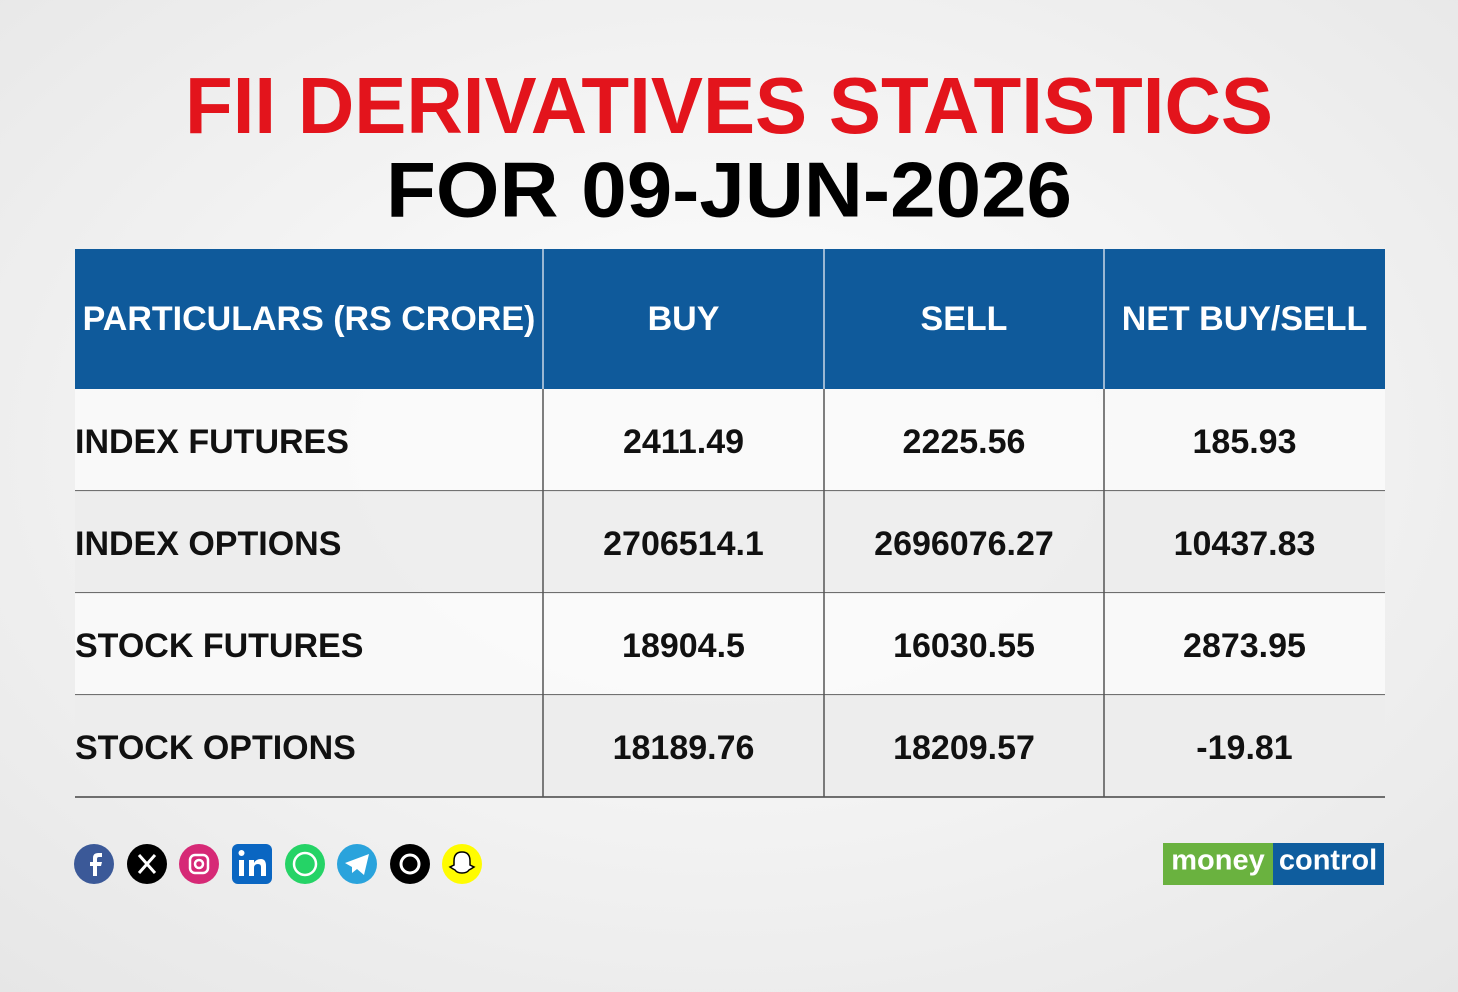 The image size is (1458, 992). Describe the element at coordinates (729, 105) in the screenshot. I see `title-line-1: FII DERIVATIVES STATISTICS` at that location.